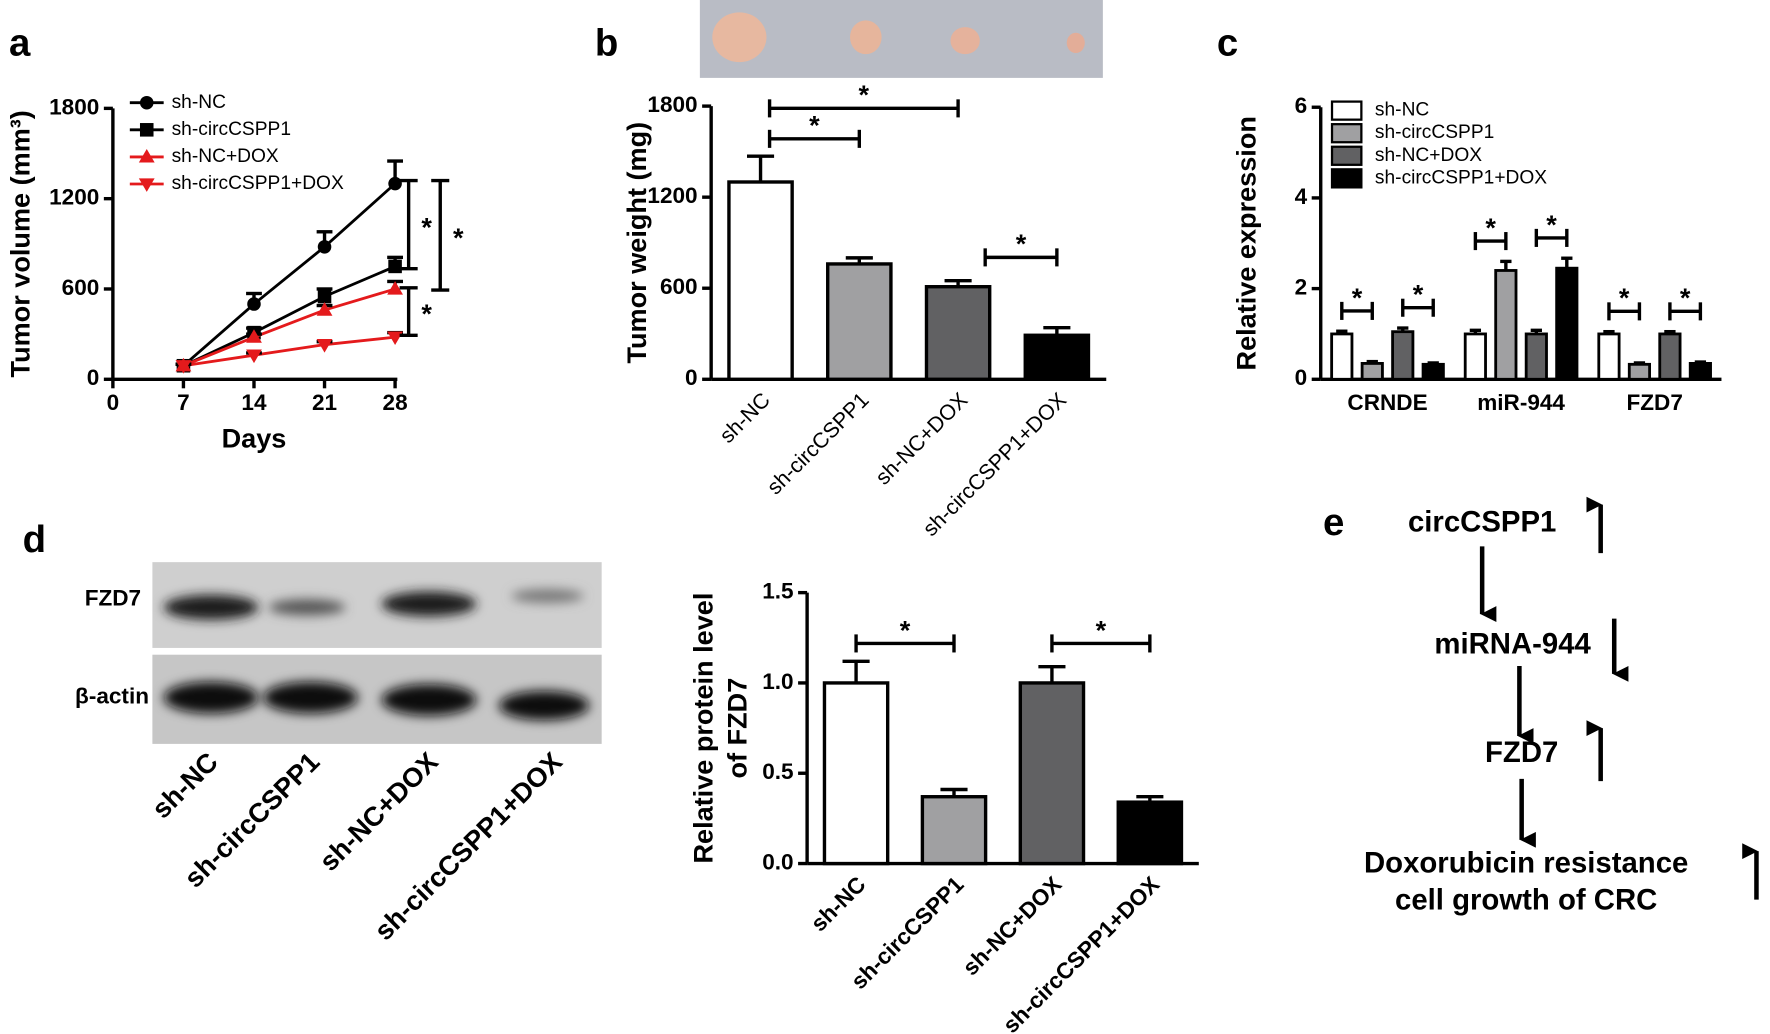  I want to click on y-tick-label: 600, so click(81, 287).